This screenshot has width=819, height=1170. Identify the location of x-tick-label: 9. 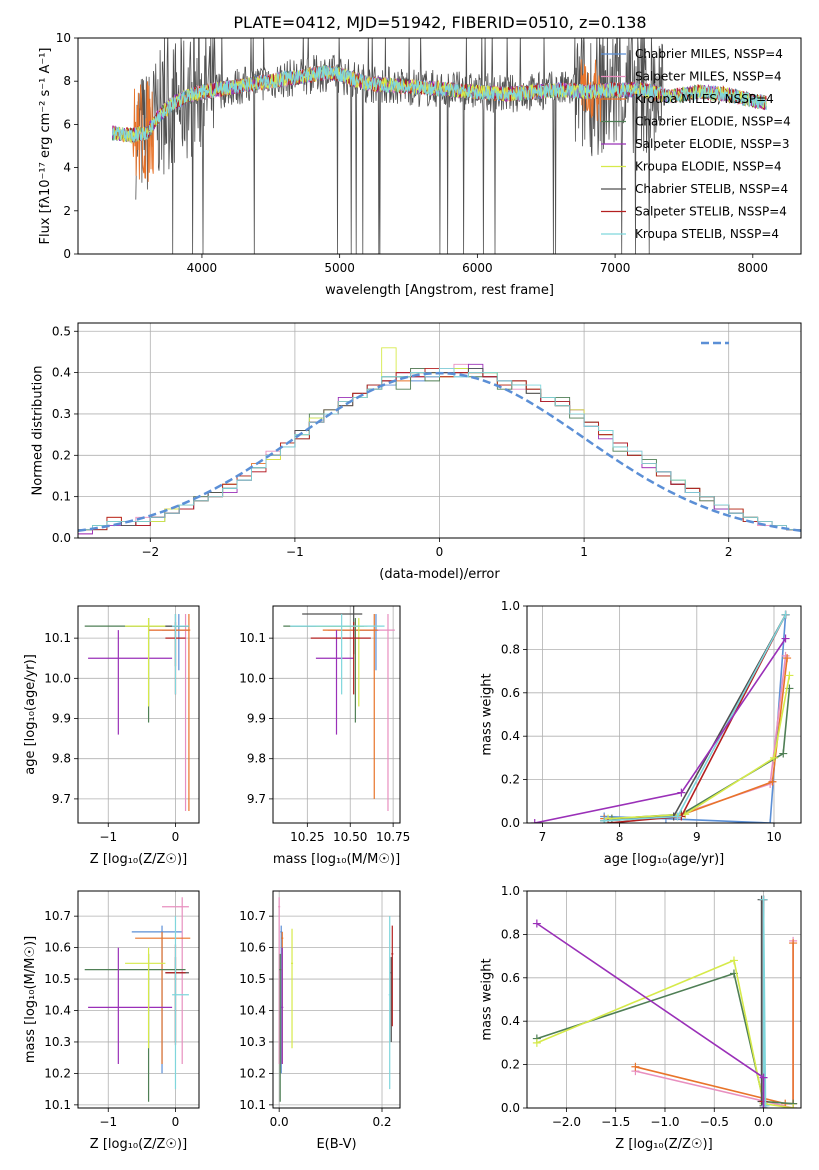
(697, 837).